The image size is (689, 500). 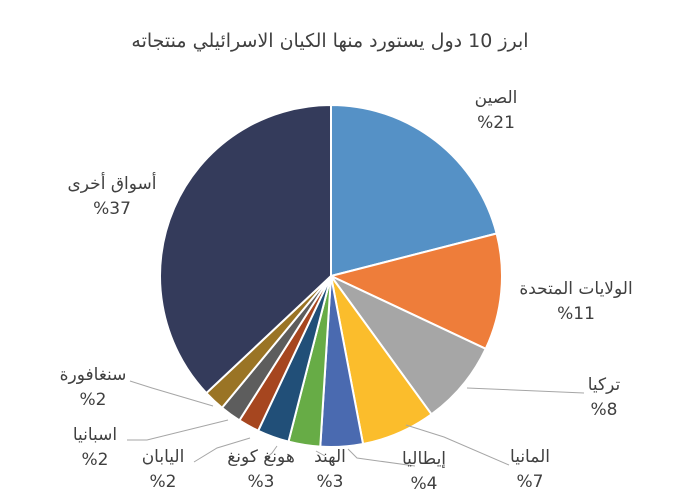 What do you see at coordinates (112, 209) in the screenshot?
I see `slice-percent-label: %37` at bounding box center [112, 209].